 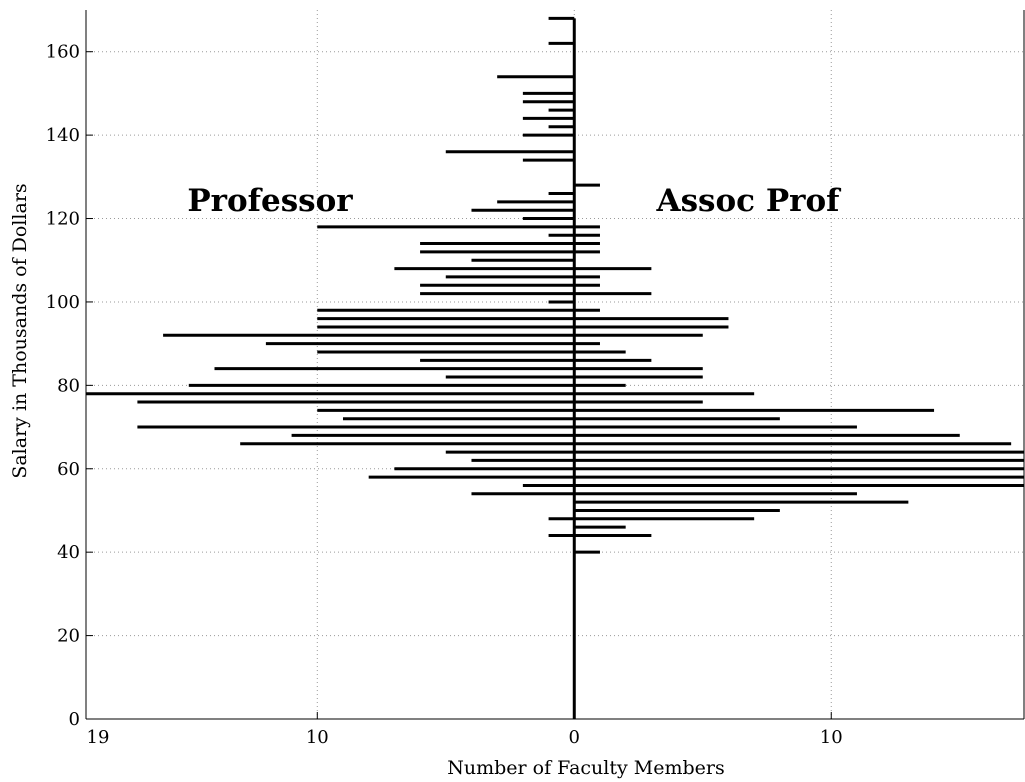 What do you see at coordinates (585, 768) in the screenshot?
I see `x-axis-title: Number of Faculty Members` at bounding box center [585, 768].